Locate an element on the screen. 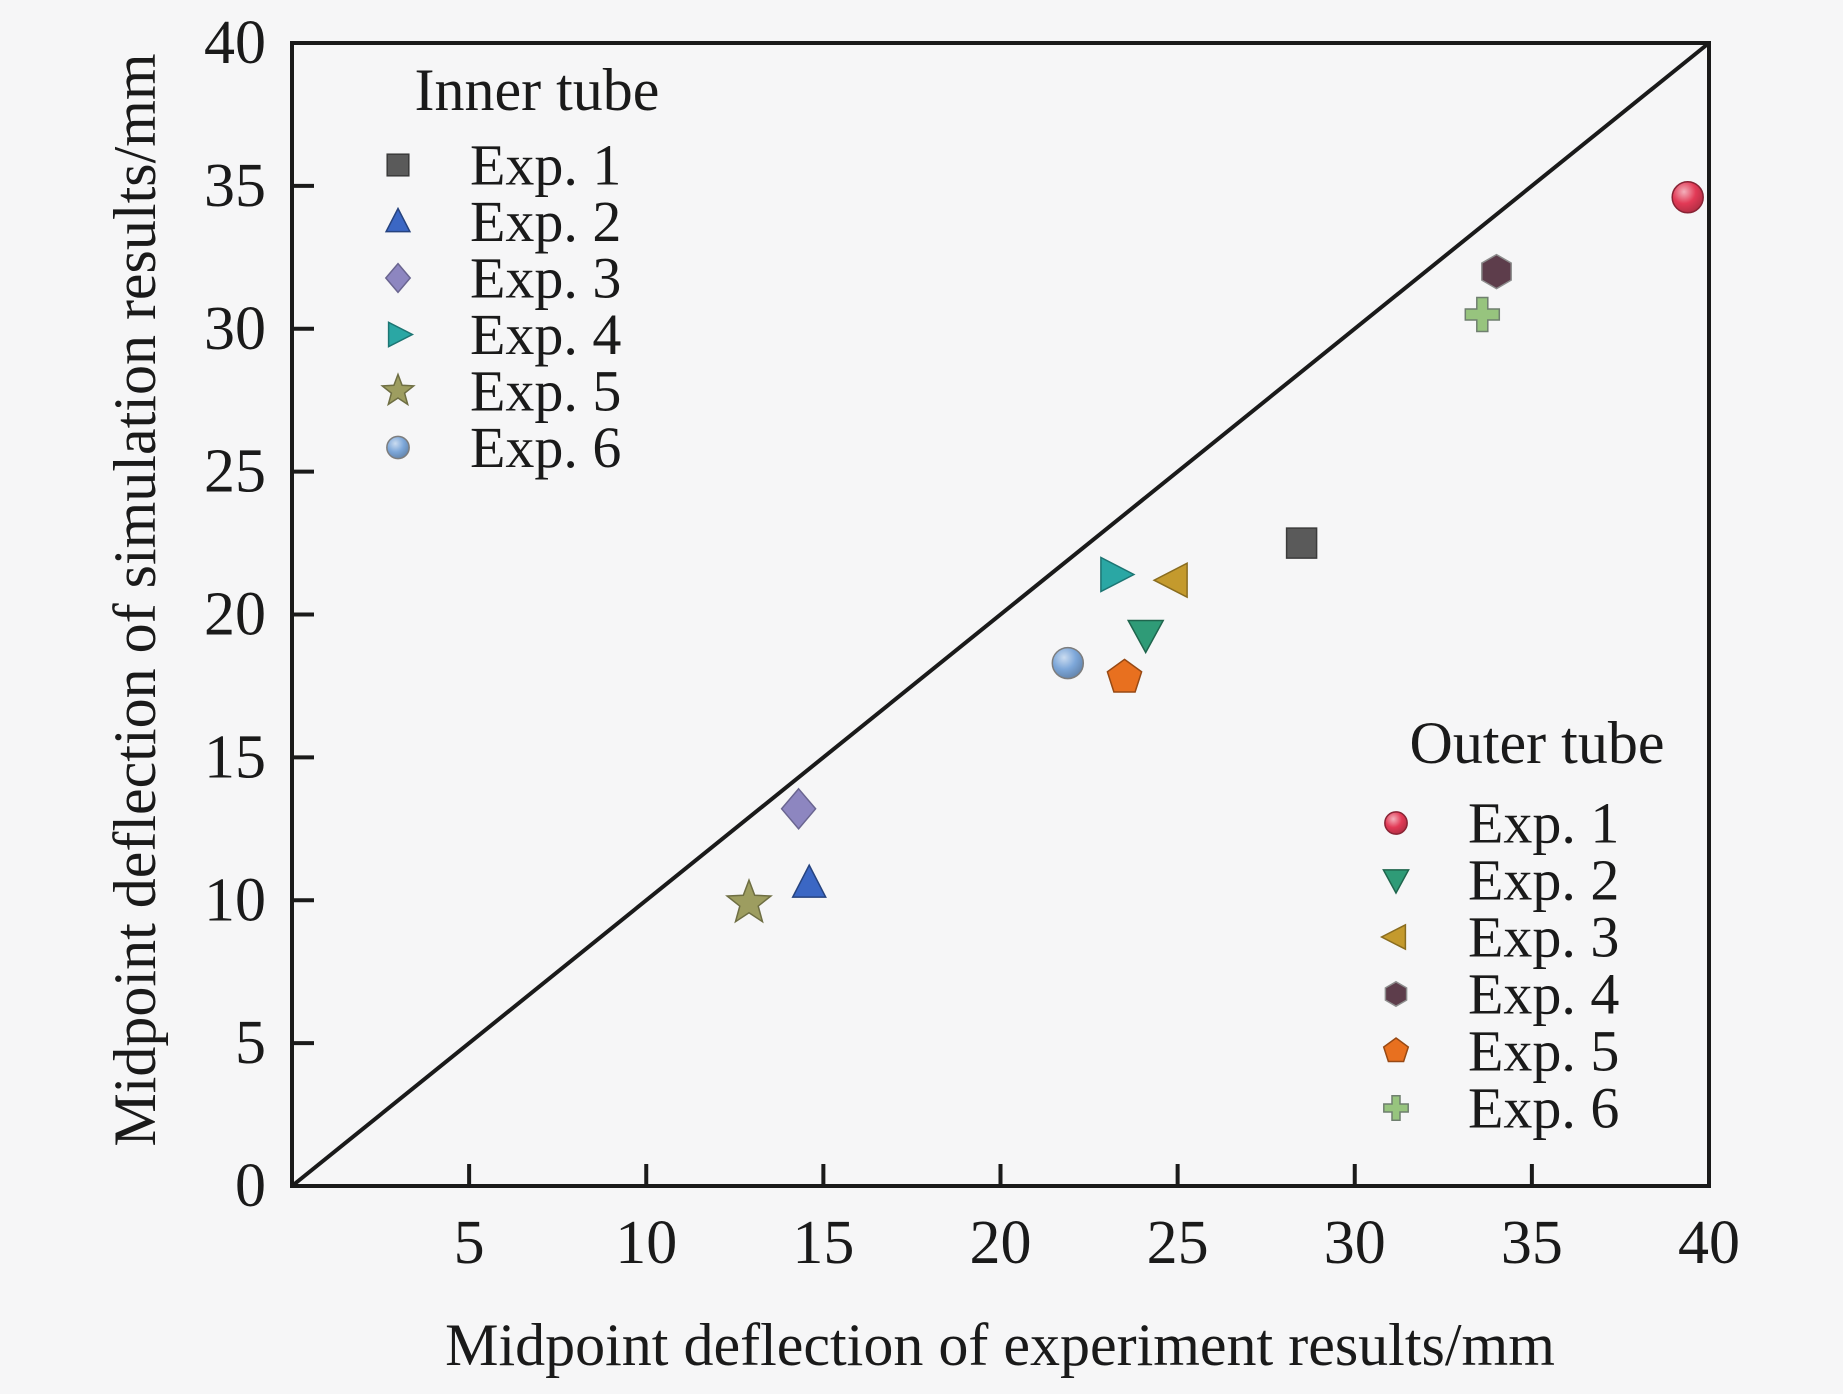 This screenshot has width=1843, height=1394. data-point-outer-exp-3-shape is located at coordinates (1170, 580).